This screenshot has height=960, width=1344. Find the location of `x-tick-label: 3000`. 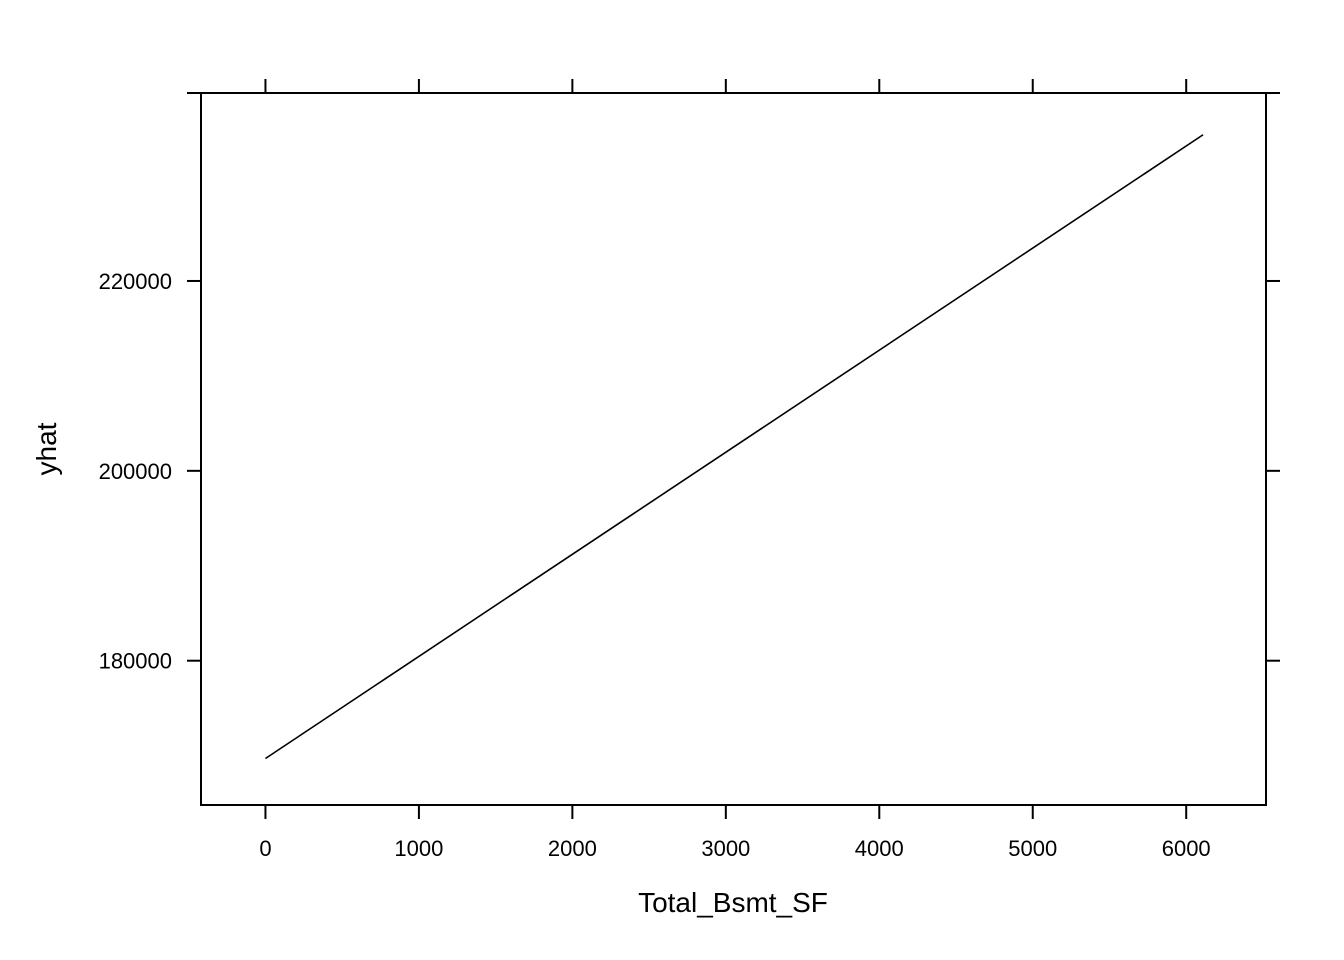

x-tick-label: 3000 is located at coordinates (725, 848).